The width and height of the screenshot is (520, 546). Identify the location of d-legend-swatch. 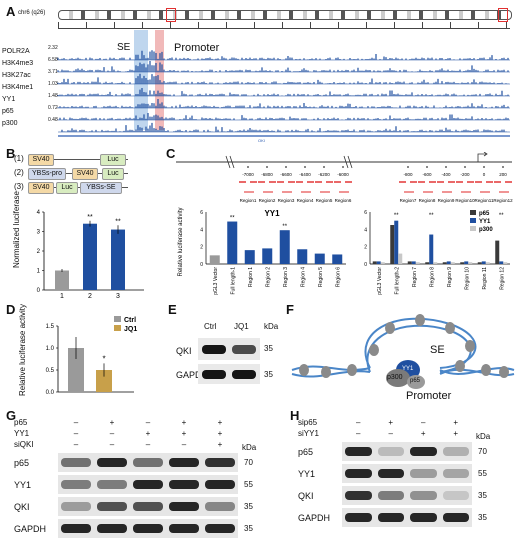
(117, 319).